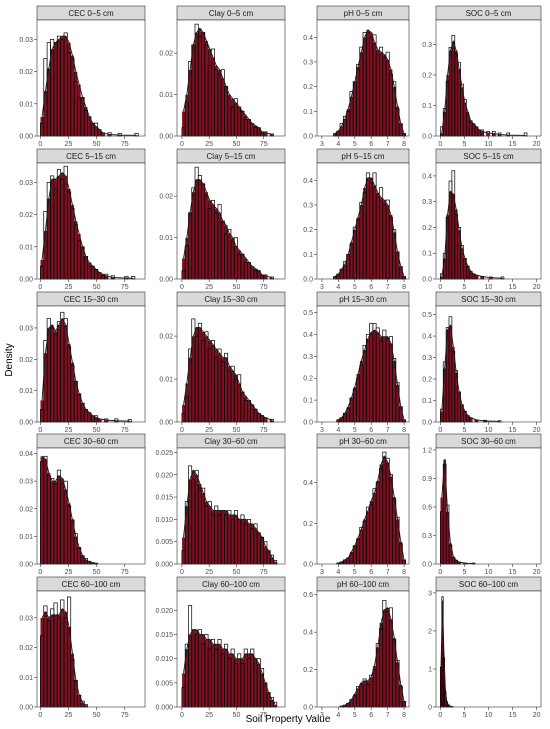 This screenshot has height=729, width=550. I want to click on x-axis-title: Soil Property Value, so click(288, 719).